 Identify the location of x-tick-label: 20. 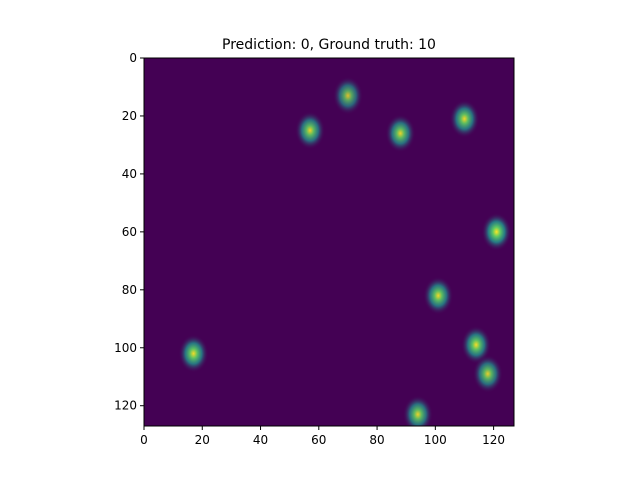
(202, 440).